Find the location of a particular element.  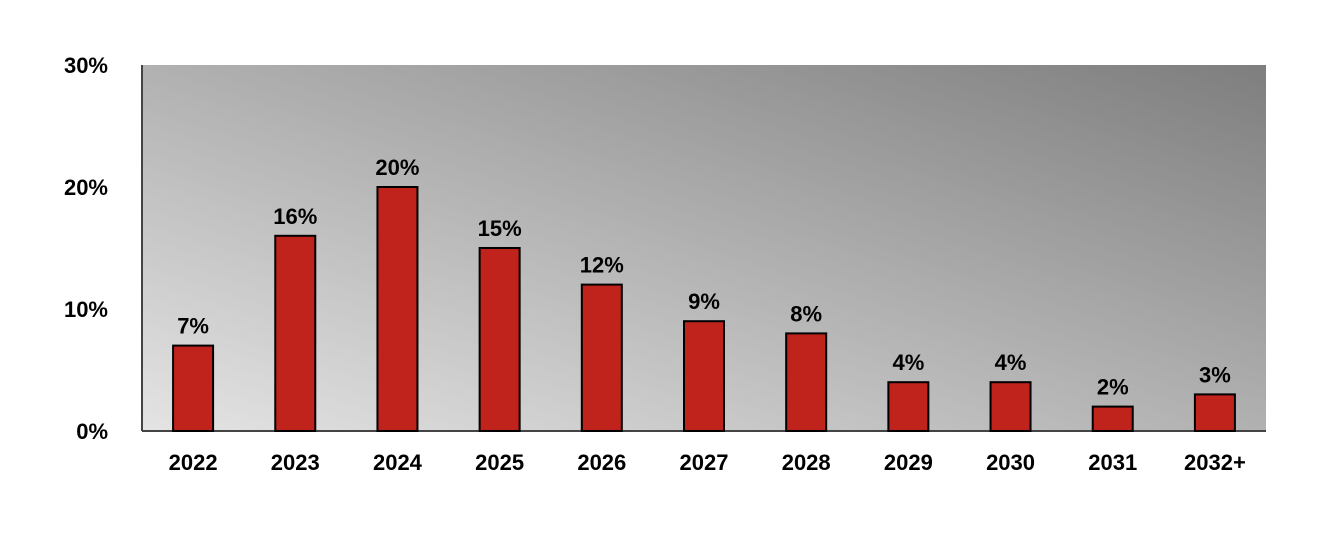

bar-value-label: 16% is located at coordinates (295, 216).